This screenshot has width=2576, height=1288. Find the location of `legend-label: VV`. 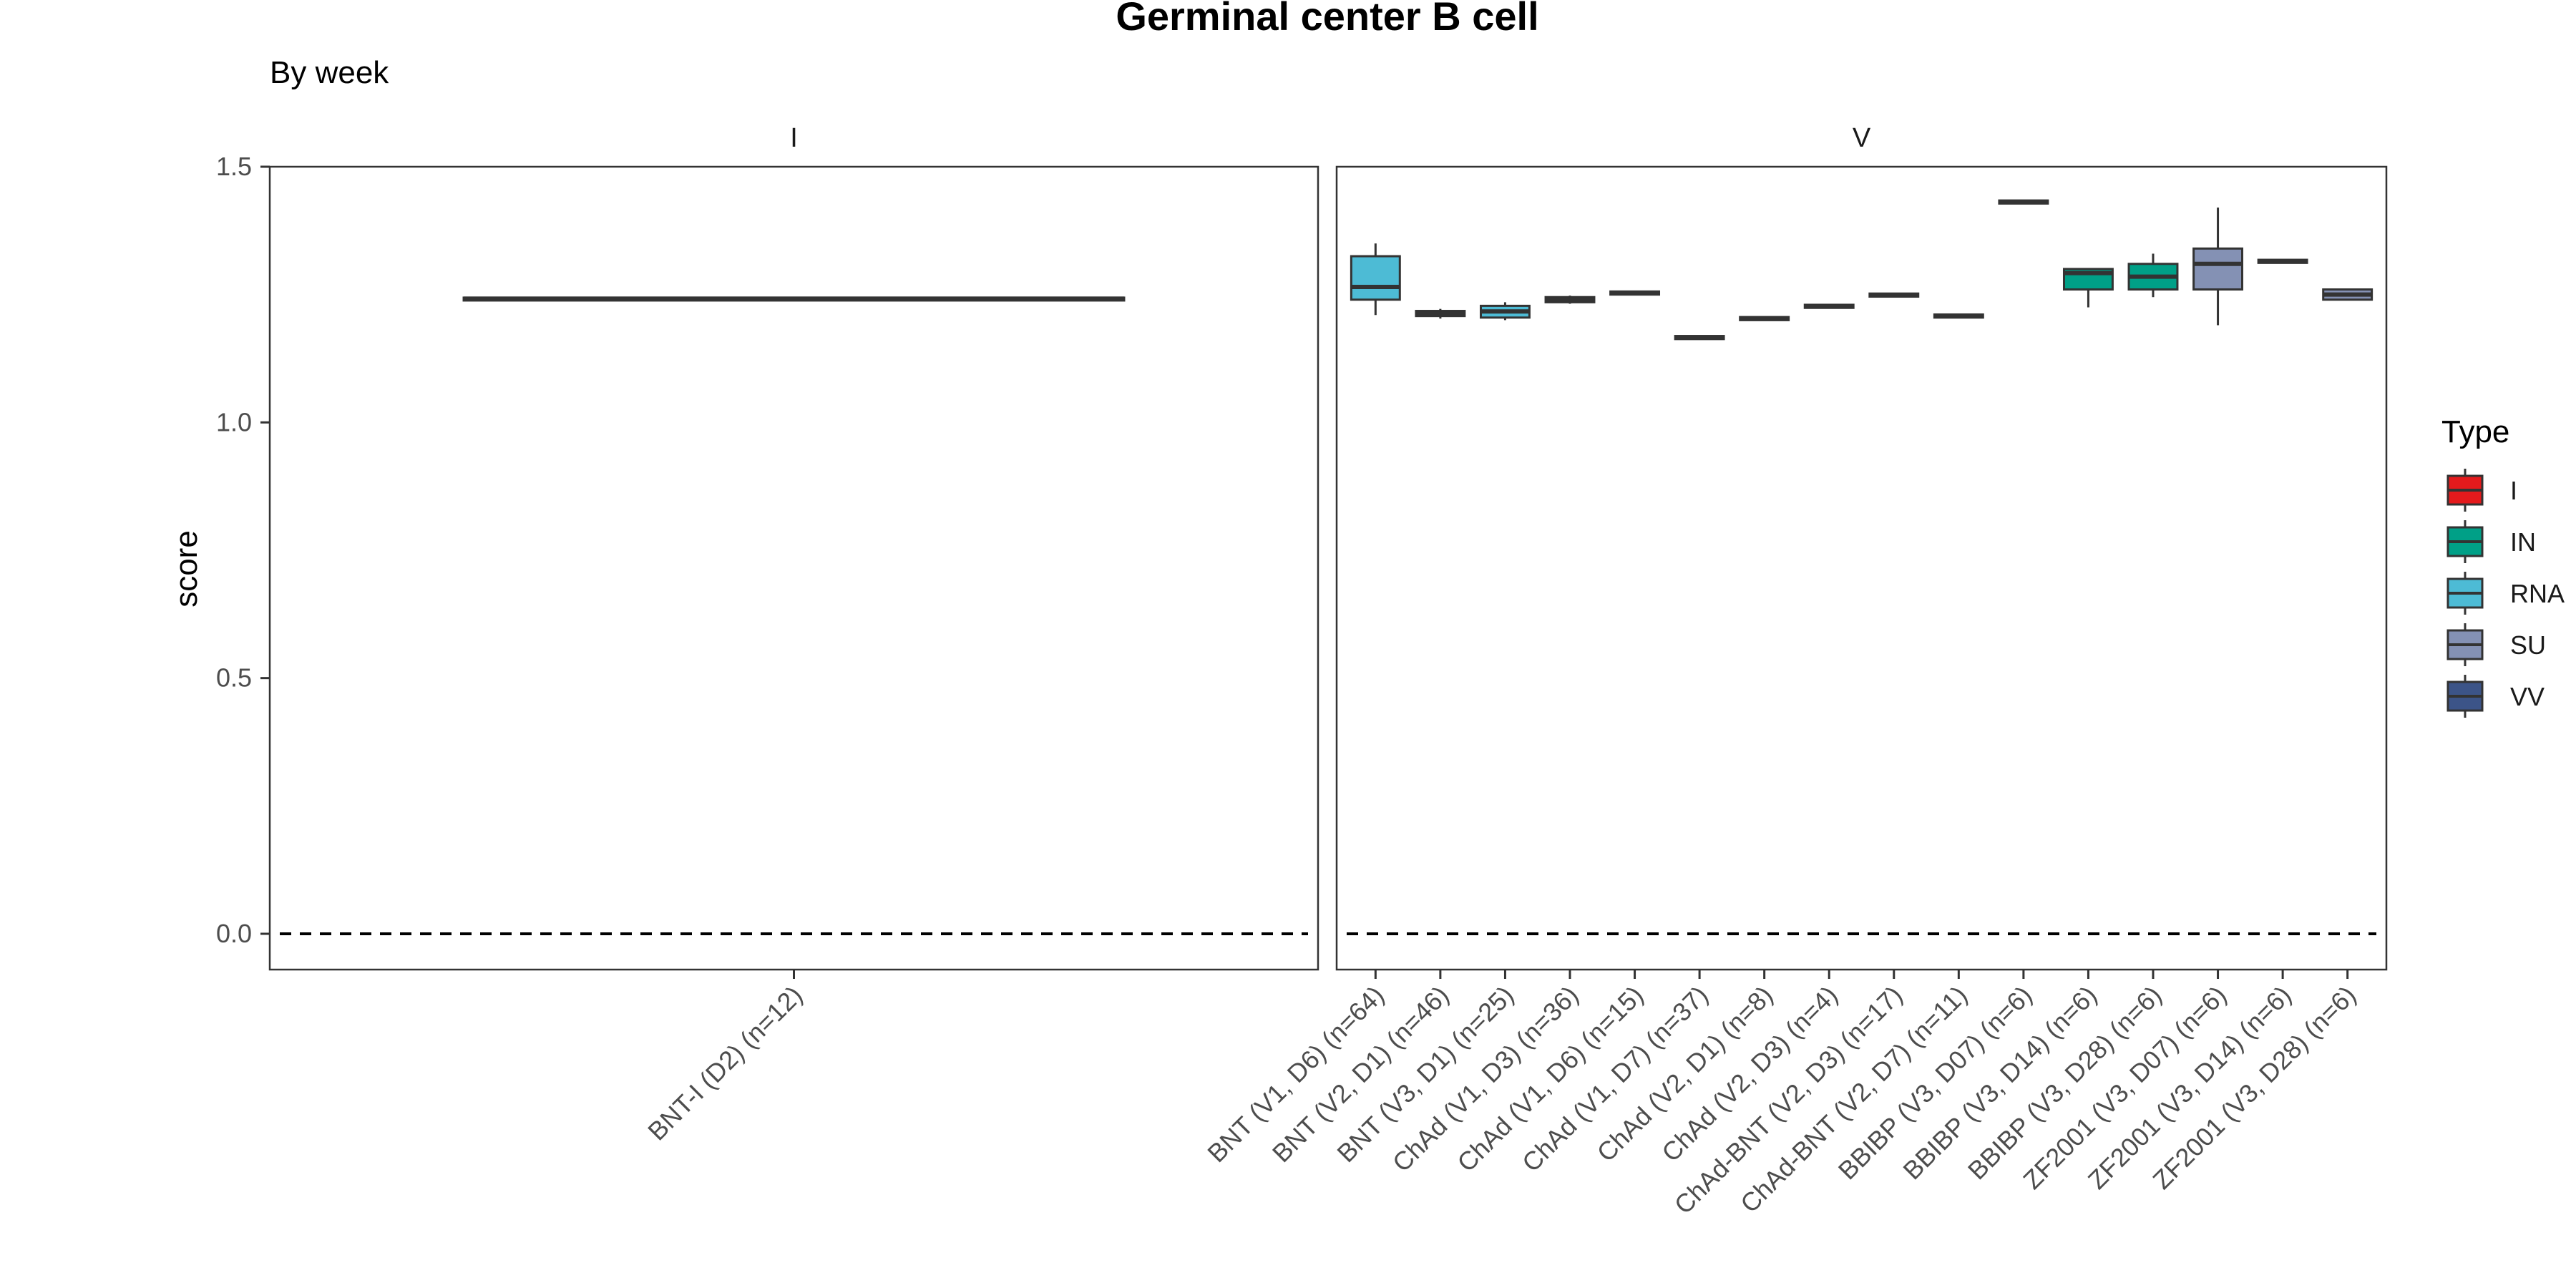

legend-label: VV is located at coordinates (2527, 696).